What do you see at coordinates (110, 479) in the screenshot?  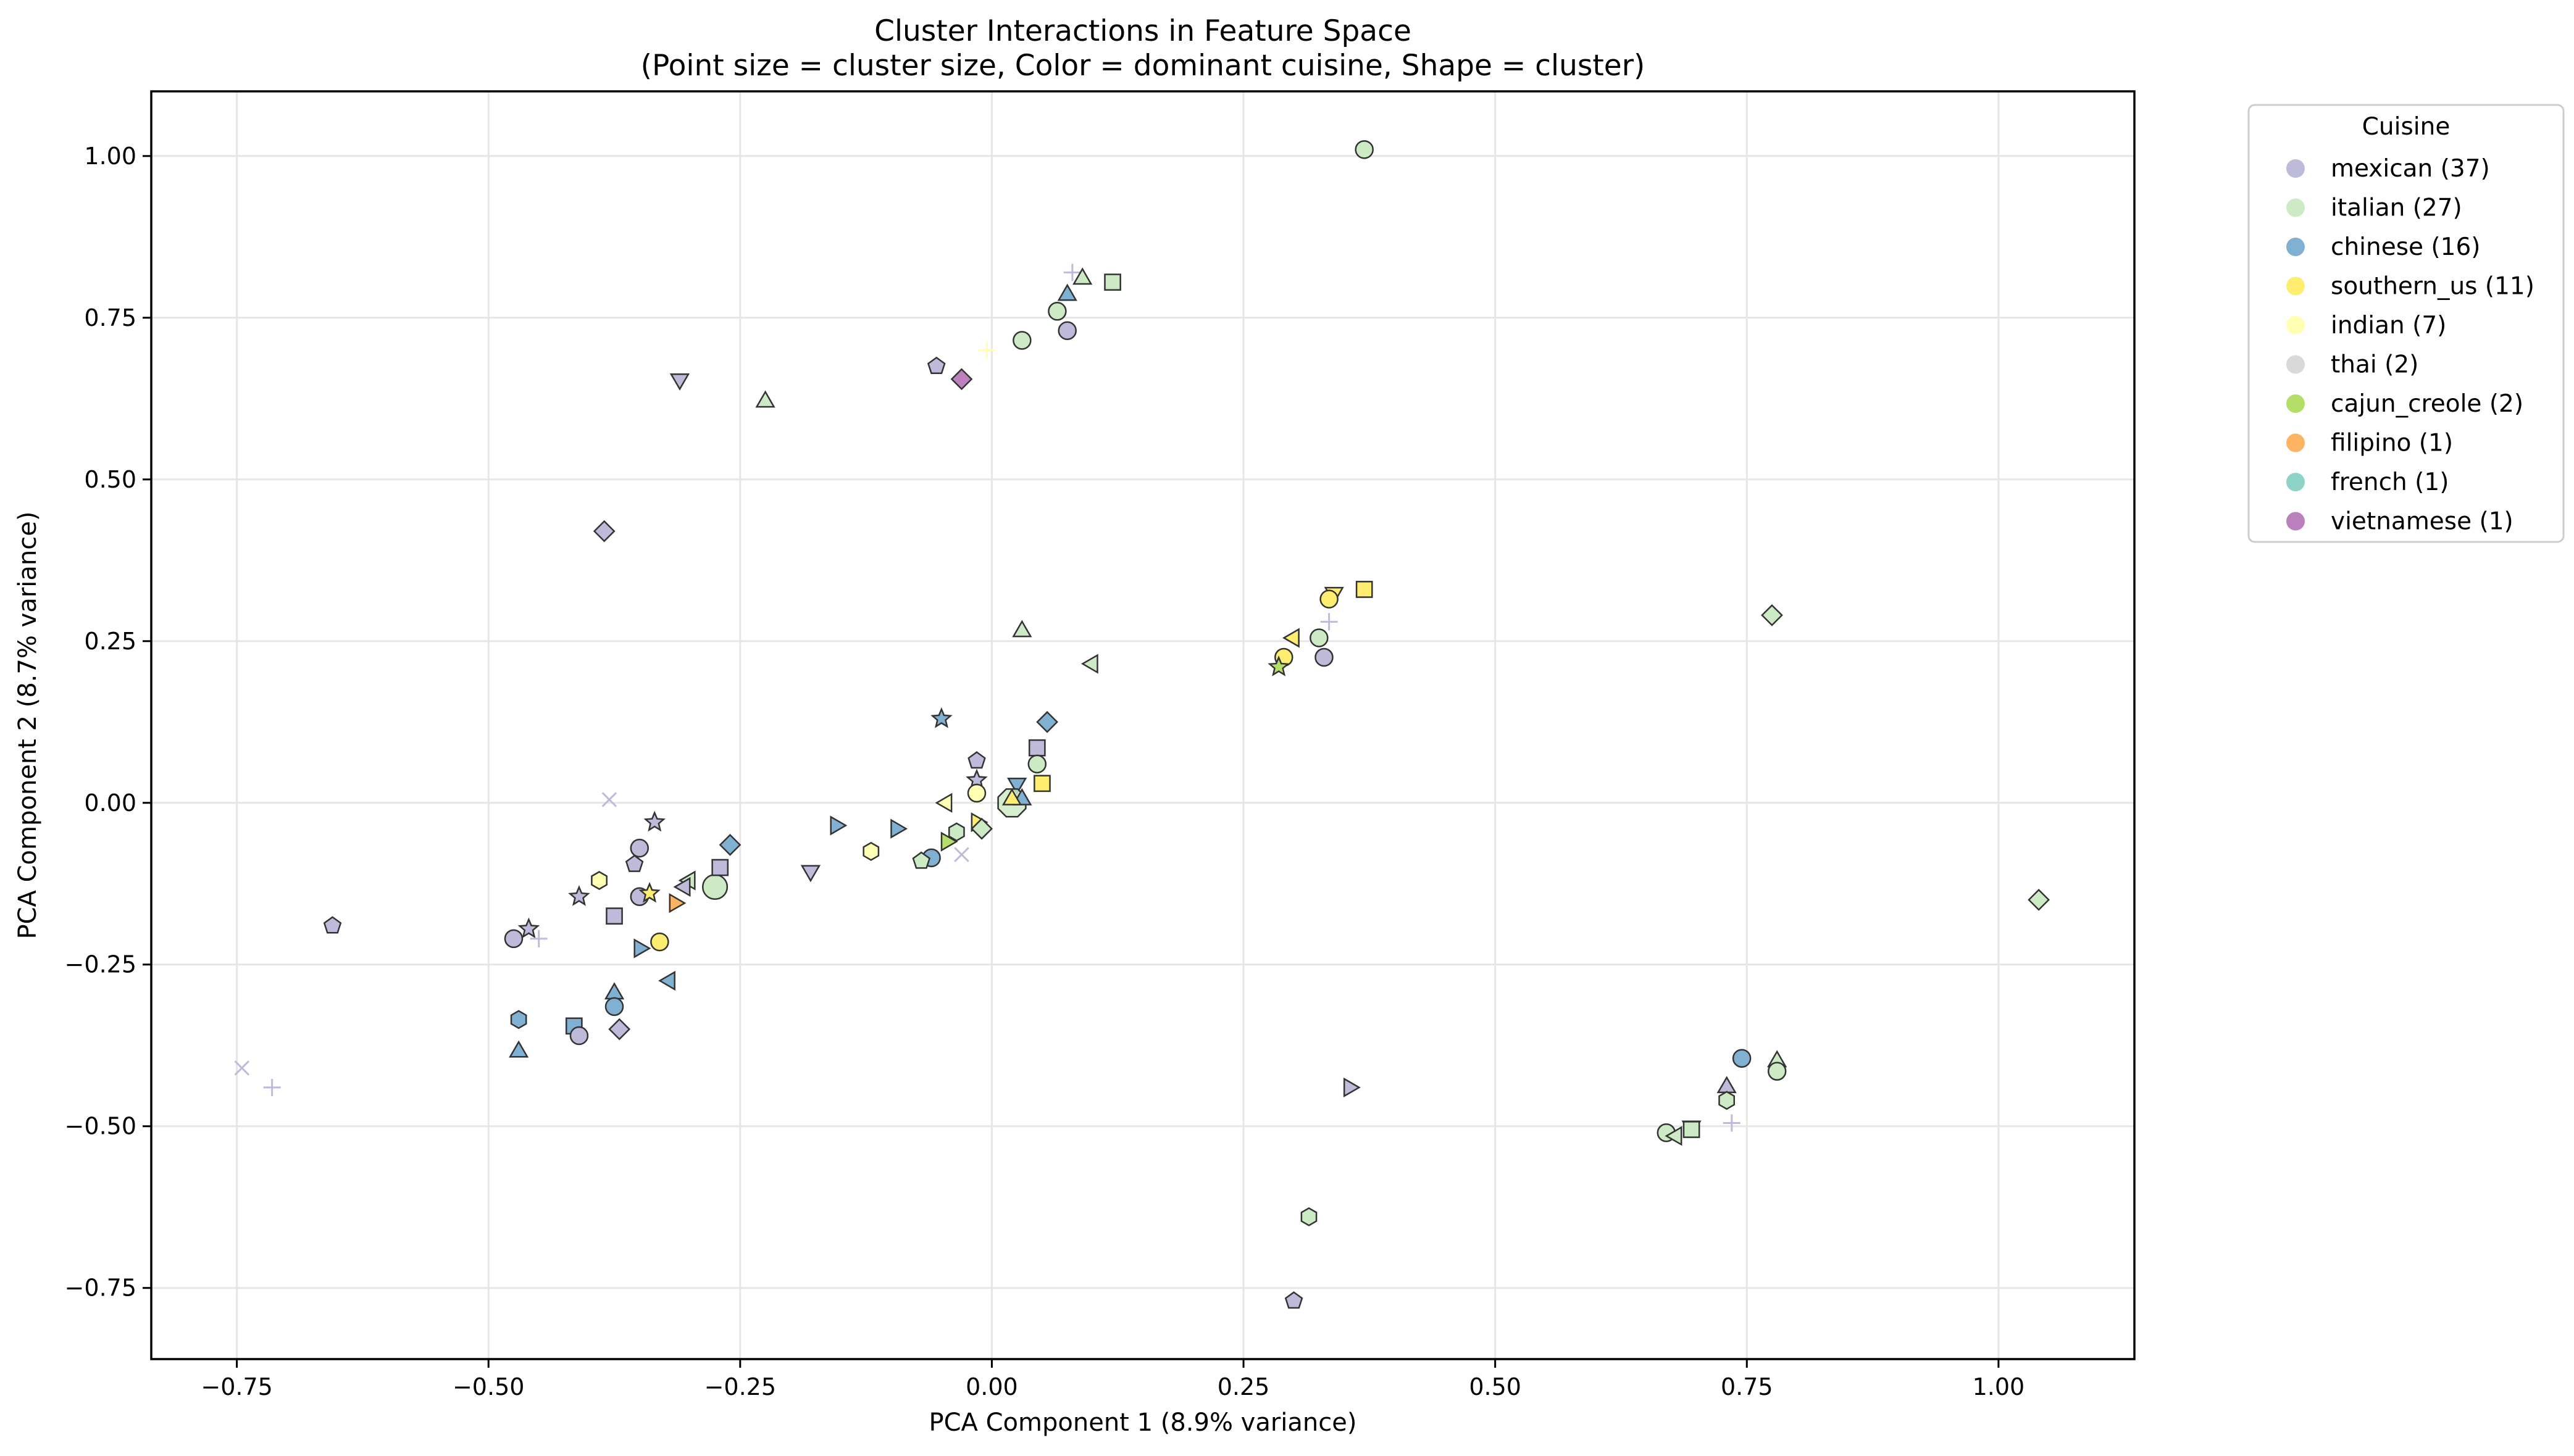 I see `y-tick-label: 0.50` at bounding box center [110, 479].